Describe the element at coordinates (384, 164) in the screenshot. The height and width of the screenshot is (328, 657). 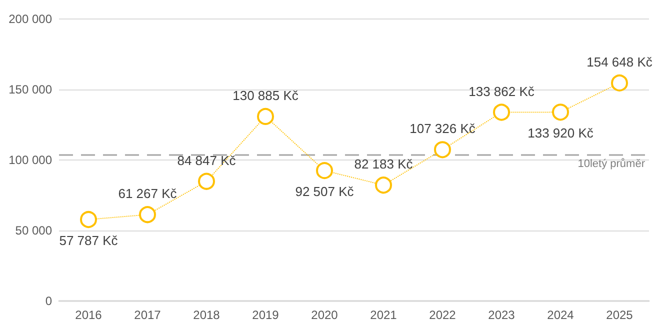
I see `data-label: 82 183 Kč` at that location.